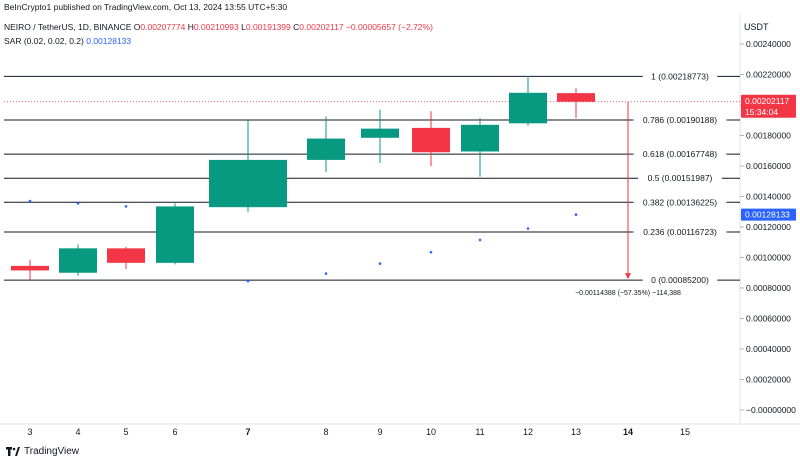 This screenshot has width=800, height=460. I want to click on open-label: O, so click(137, 27).